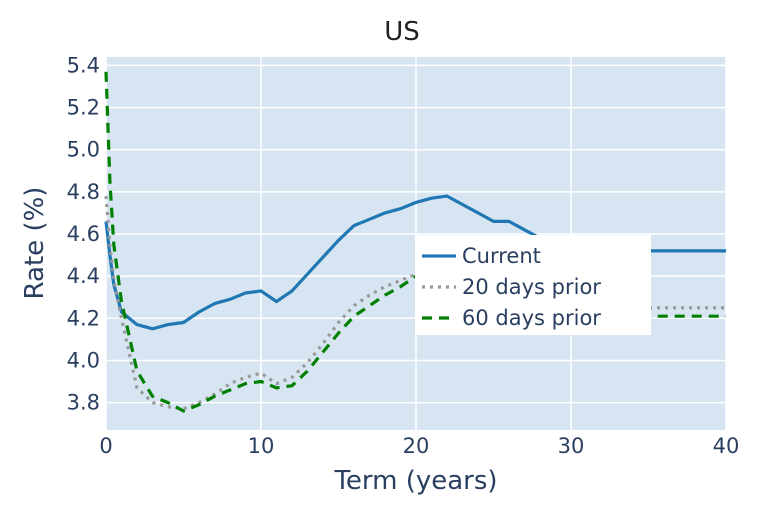  I want to click on legend-box, so click(533, 285).